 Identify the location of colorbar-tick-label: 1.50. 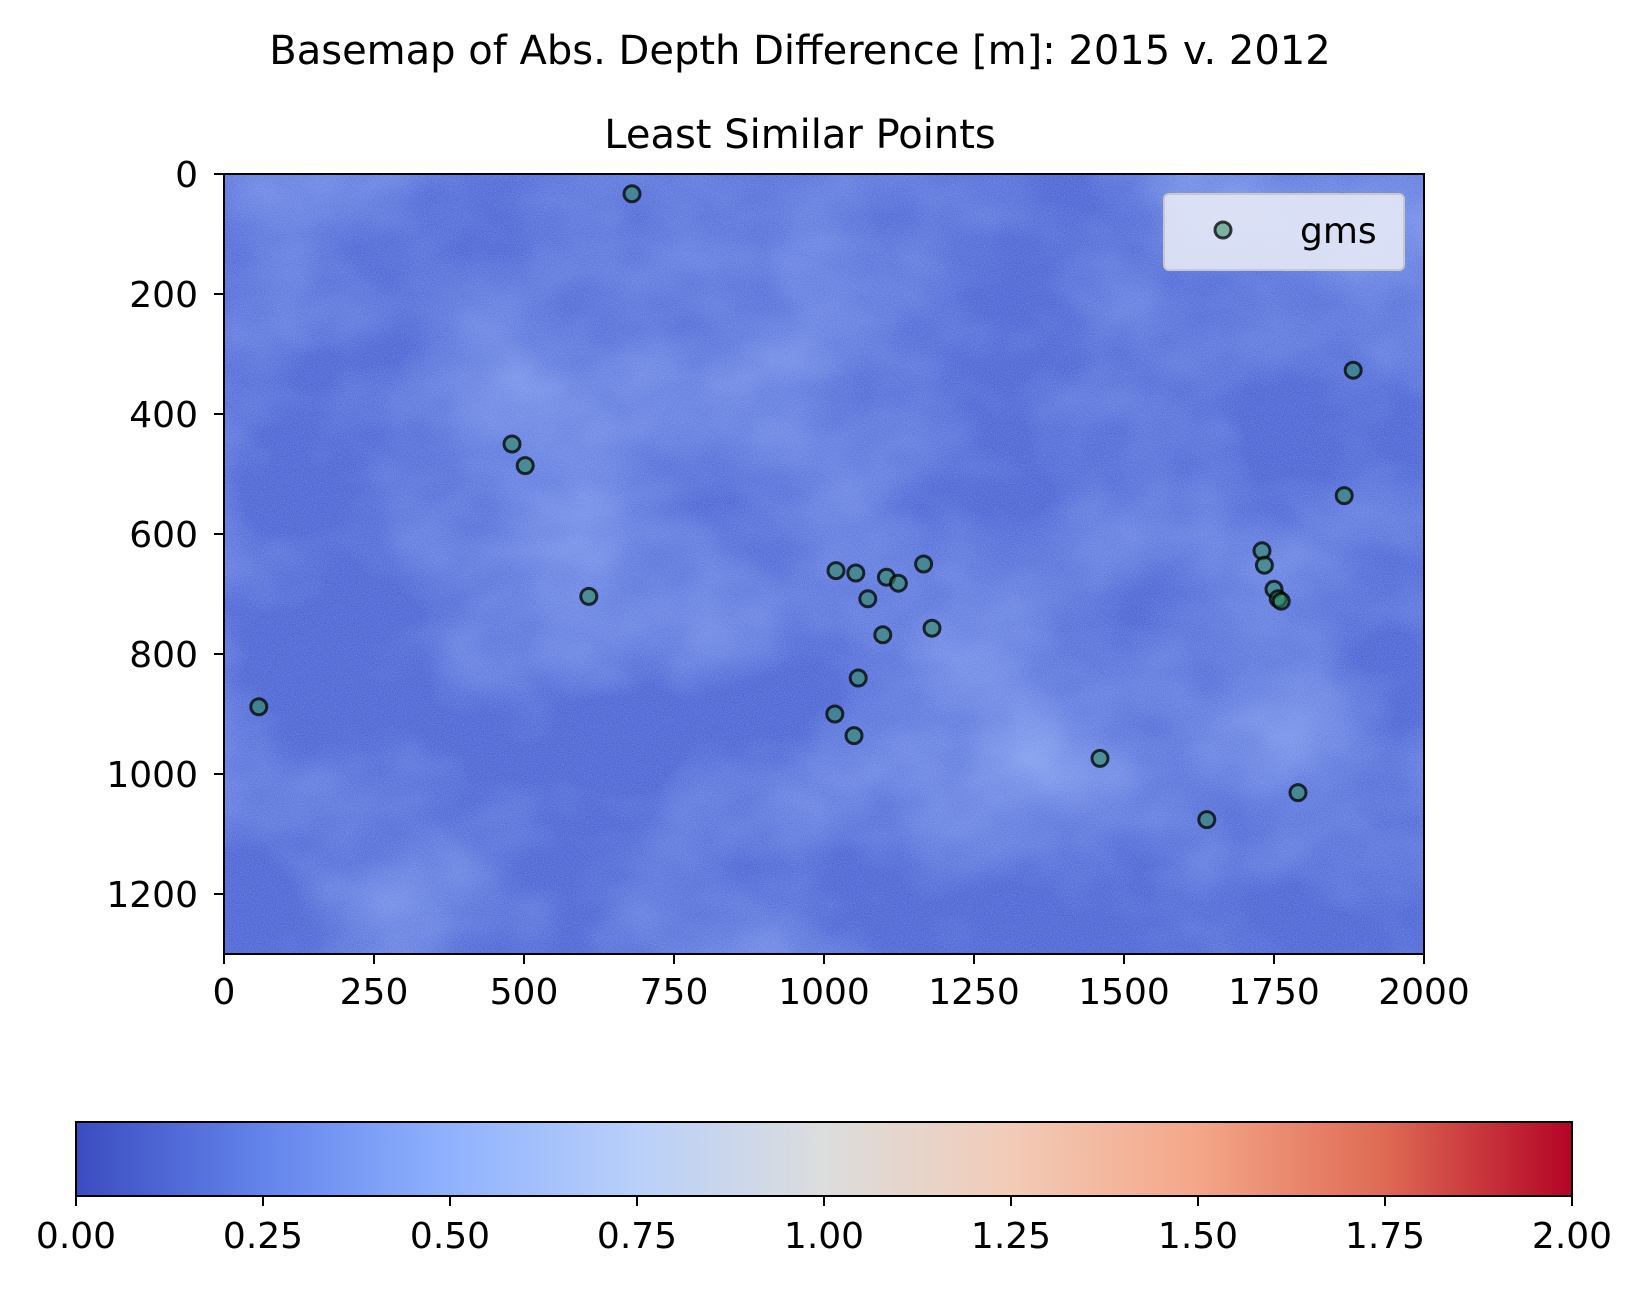
(1198, 1236).